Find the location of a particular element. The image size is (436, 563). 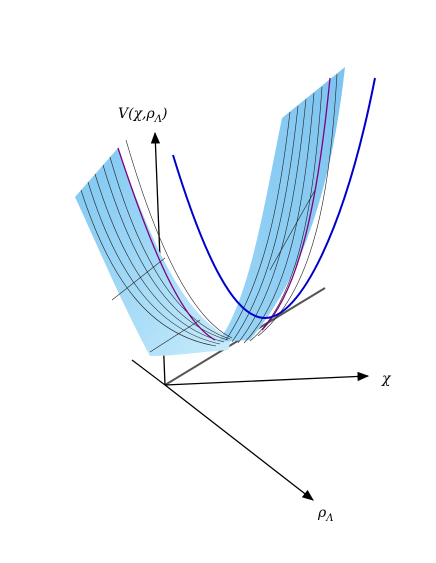

chi-axis-label: χ is located at coordinates (386, 379).